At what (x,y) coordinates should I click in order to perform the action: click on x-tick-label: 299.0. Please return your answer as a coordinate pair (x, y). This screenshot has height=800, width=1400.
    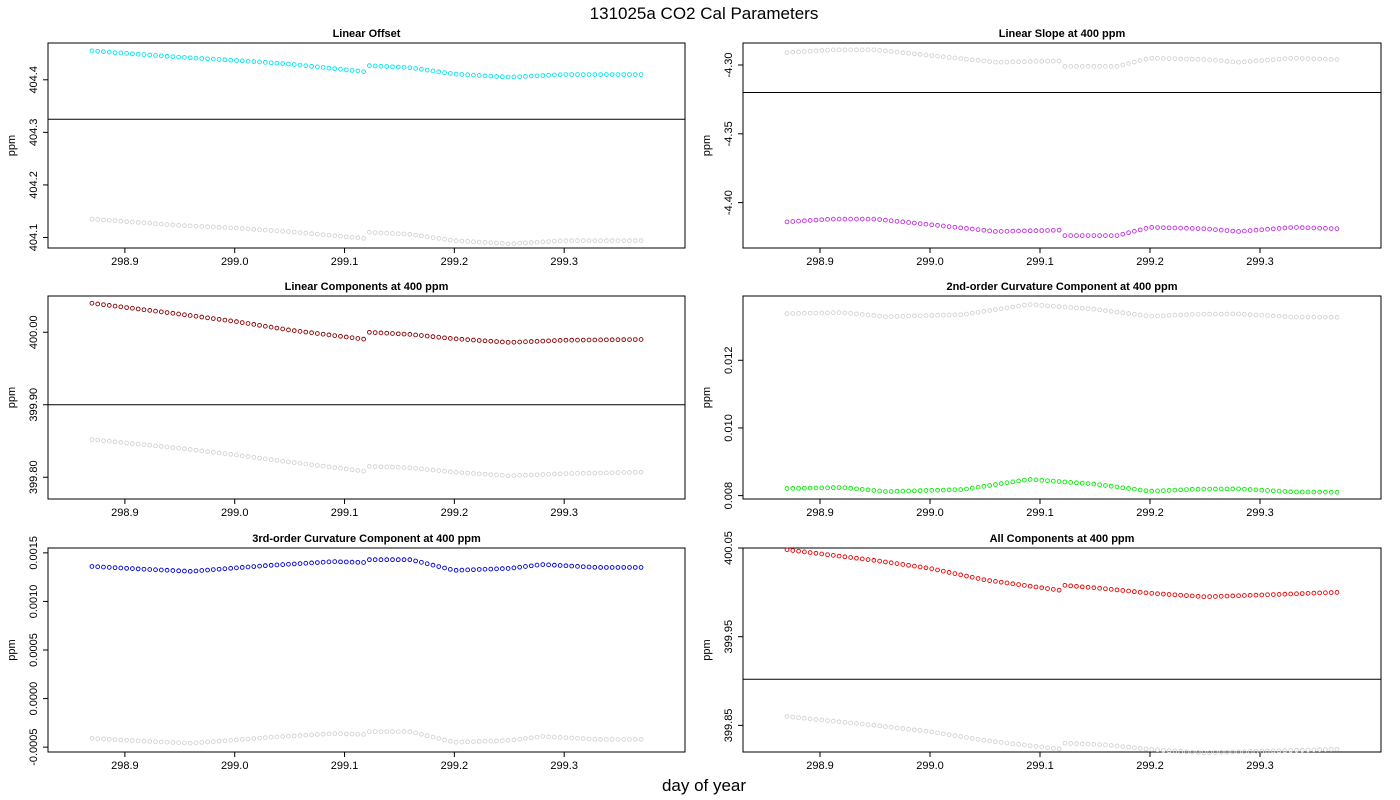
    Looking at the image, I should click on (235, 262).